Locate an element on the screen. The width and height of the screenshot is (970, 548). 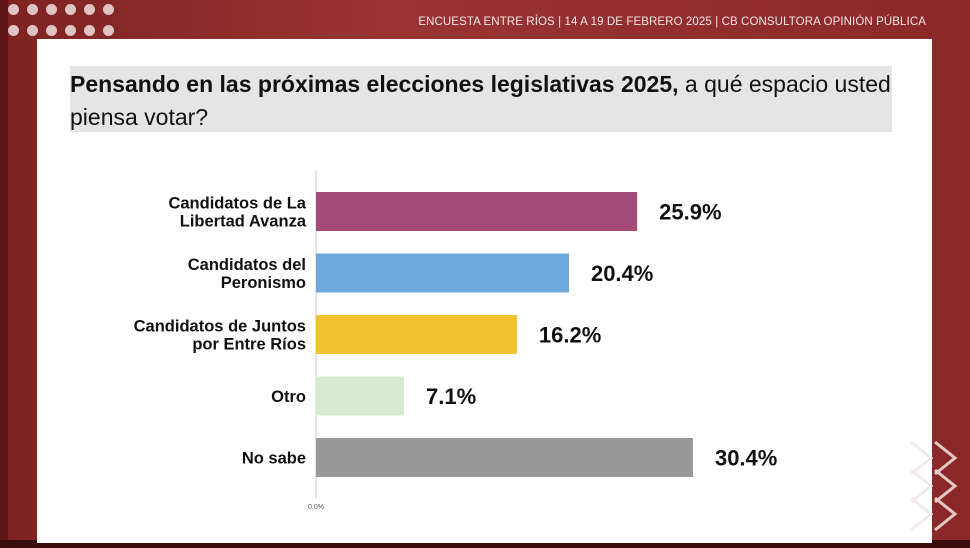
category-label-line: Candidatos de Juntos is located at coordinates (220, 327).